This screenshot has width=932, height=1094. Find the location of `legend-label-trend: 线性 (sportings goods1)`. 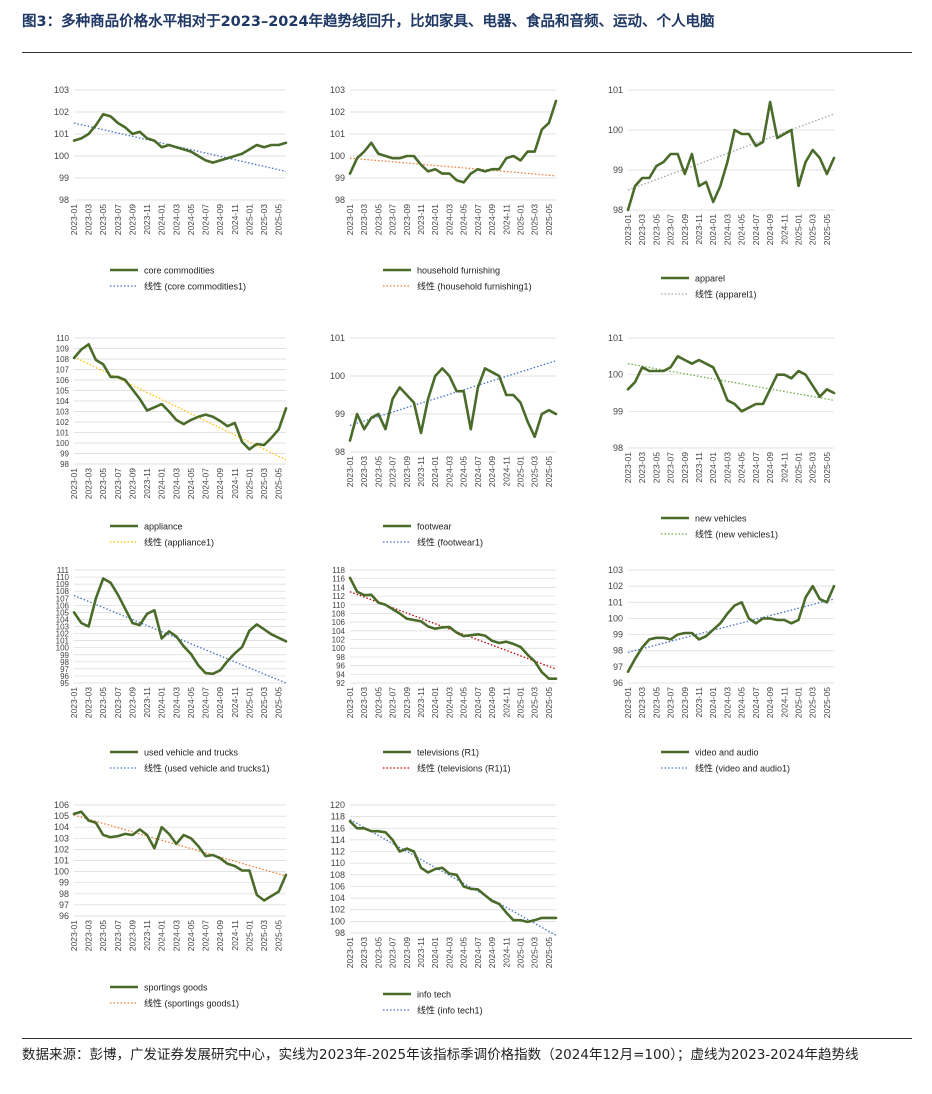

legend-label-trend: 线性 (sportings goods1) is located at coordinates (191, 1003).